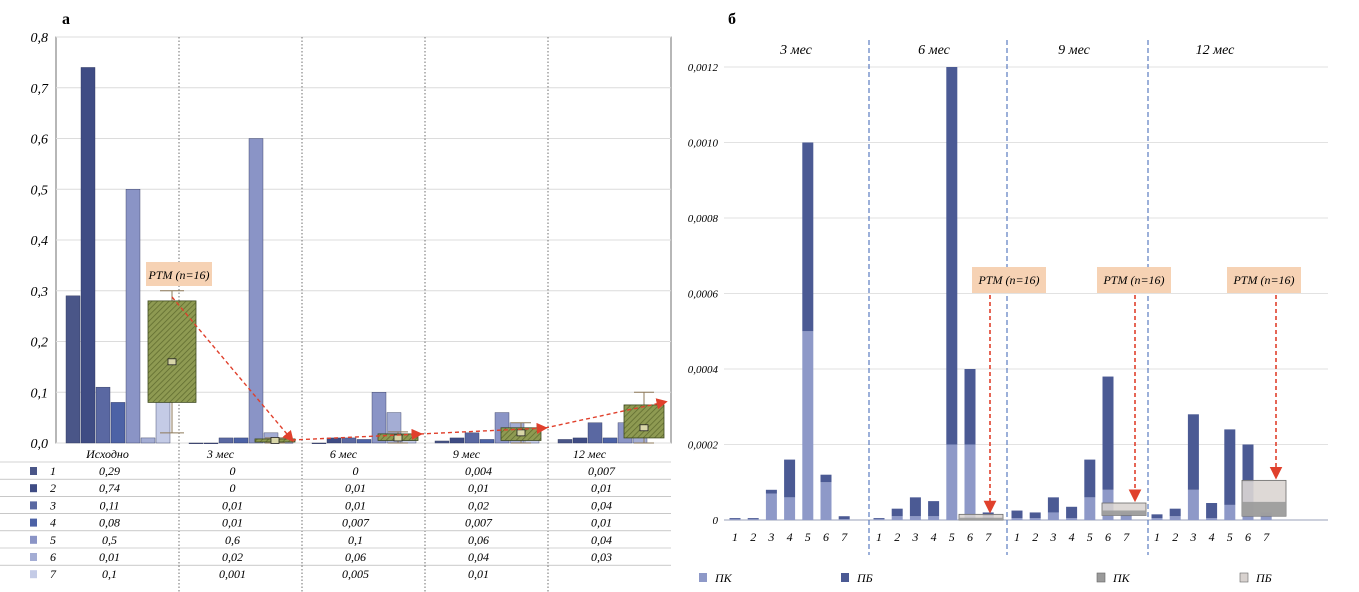 This screenshot has height=592, width=1359. Describe the element at coordinates (40, 343) in the screenshot. I see `y-tick-label: 0,2` at that location.